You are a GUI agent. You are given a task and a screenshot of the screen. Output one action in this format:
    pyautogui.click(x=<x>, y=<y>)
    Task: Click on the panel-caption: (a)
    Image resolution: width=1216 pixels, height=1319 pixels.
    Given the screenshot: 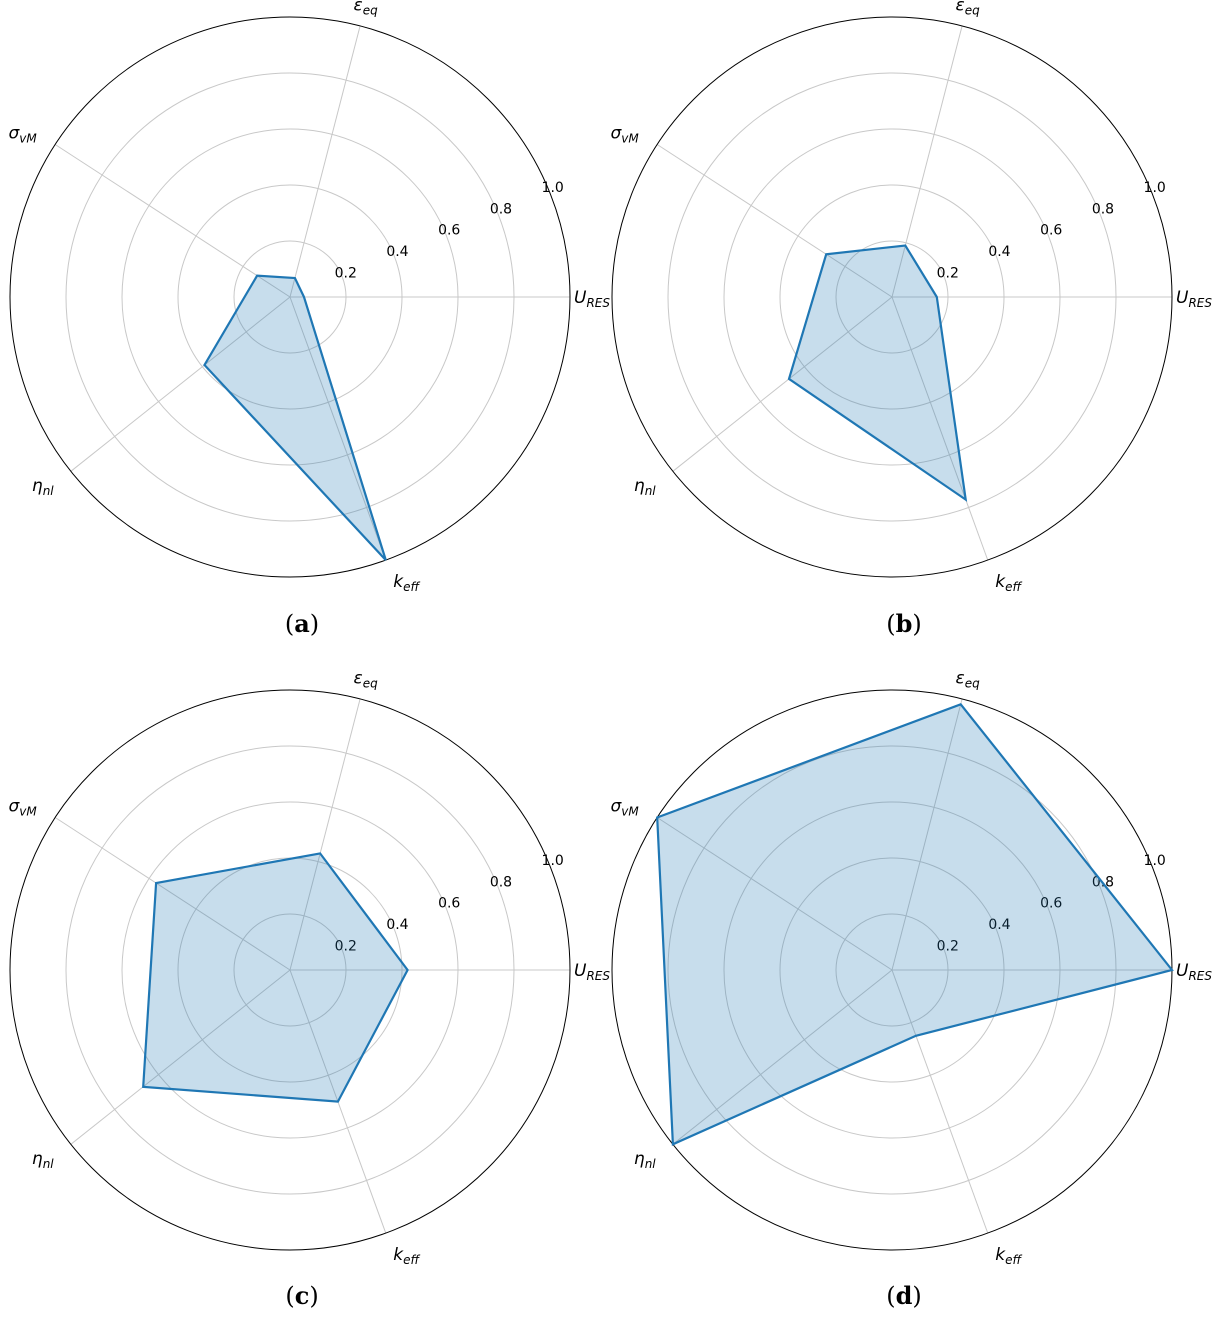 What is the action you would take?
    pyautogui.click(x=302, y=623)
    